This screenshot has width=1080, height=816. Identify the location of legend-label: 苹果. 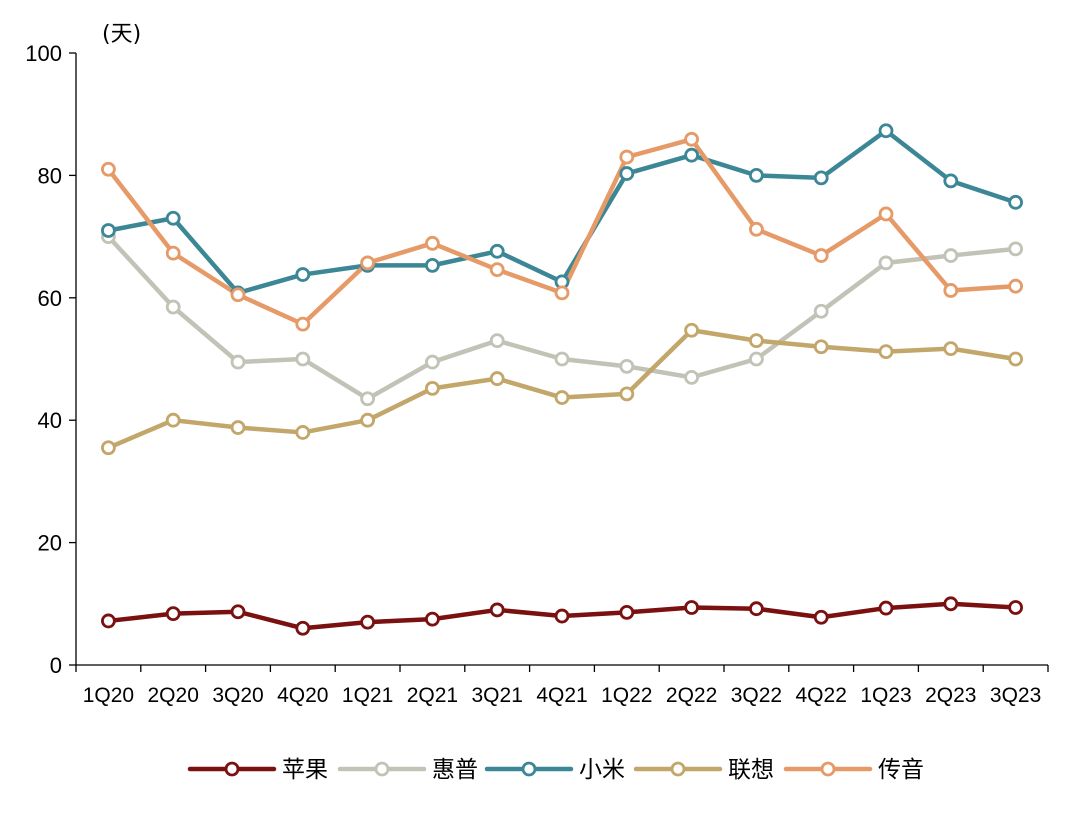
(305, 769).